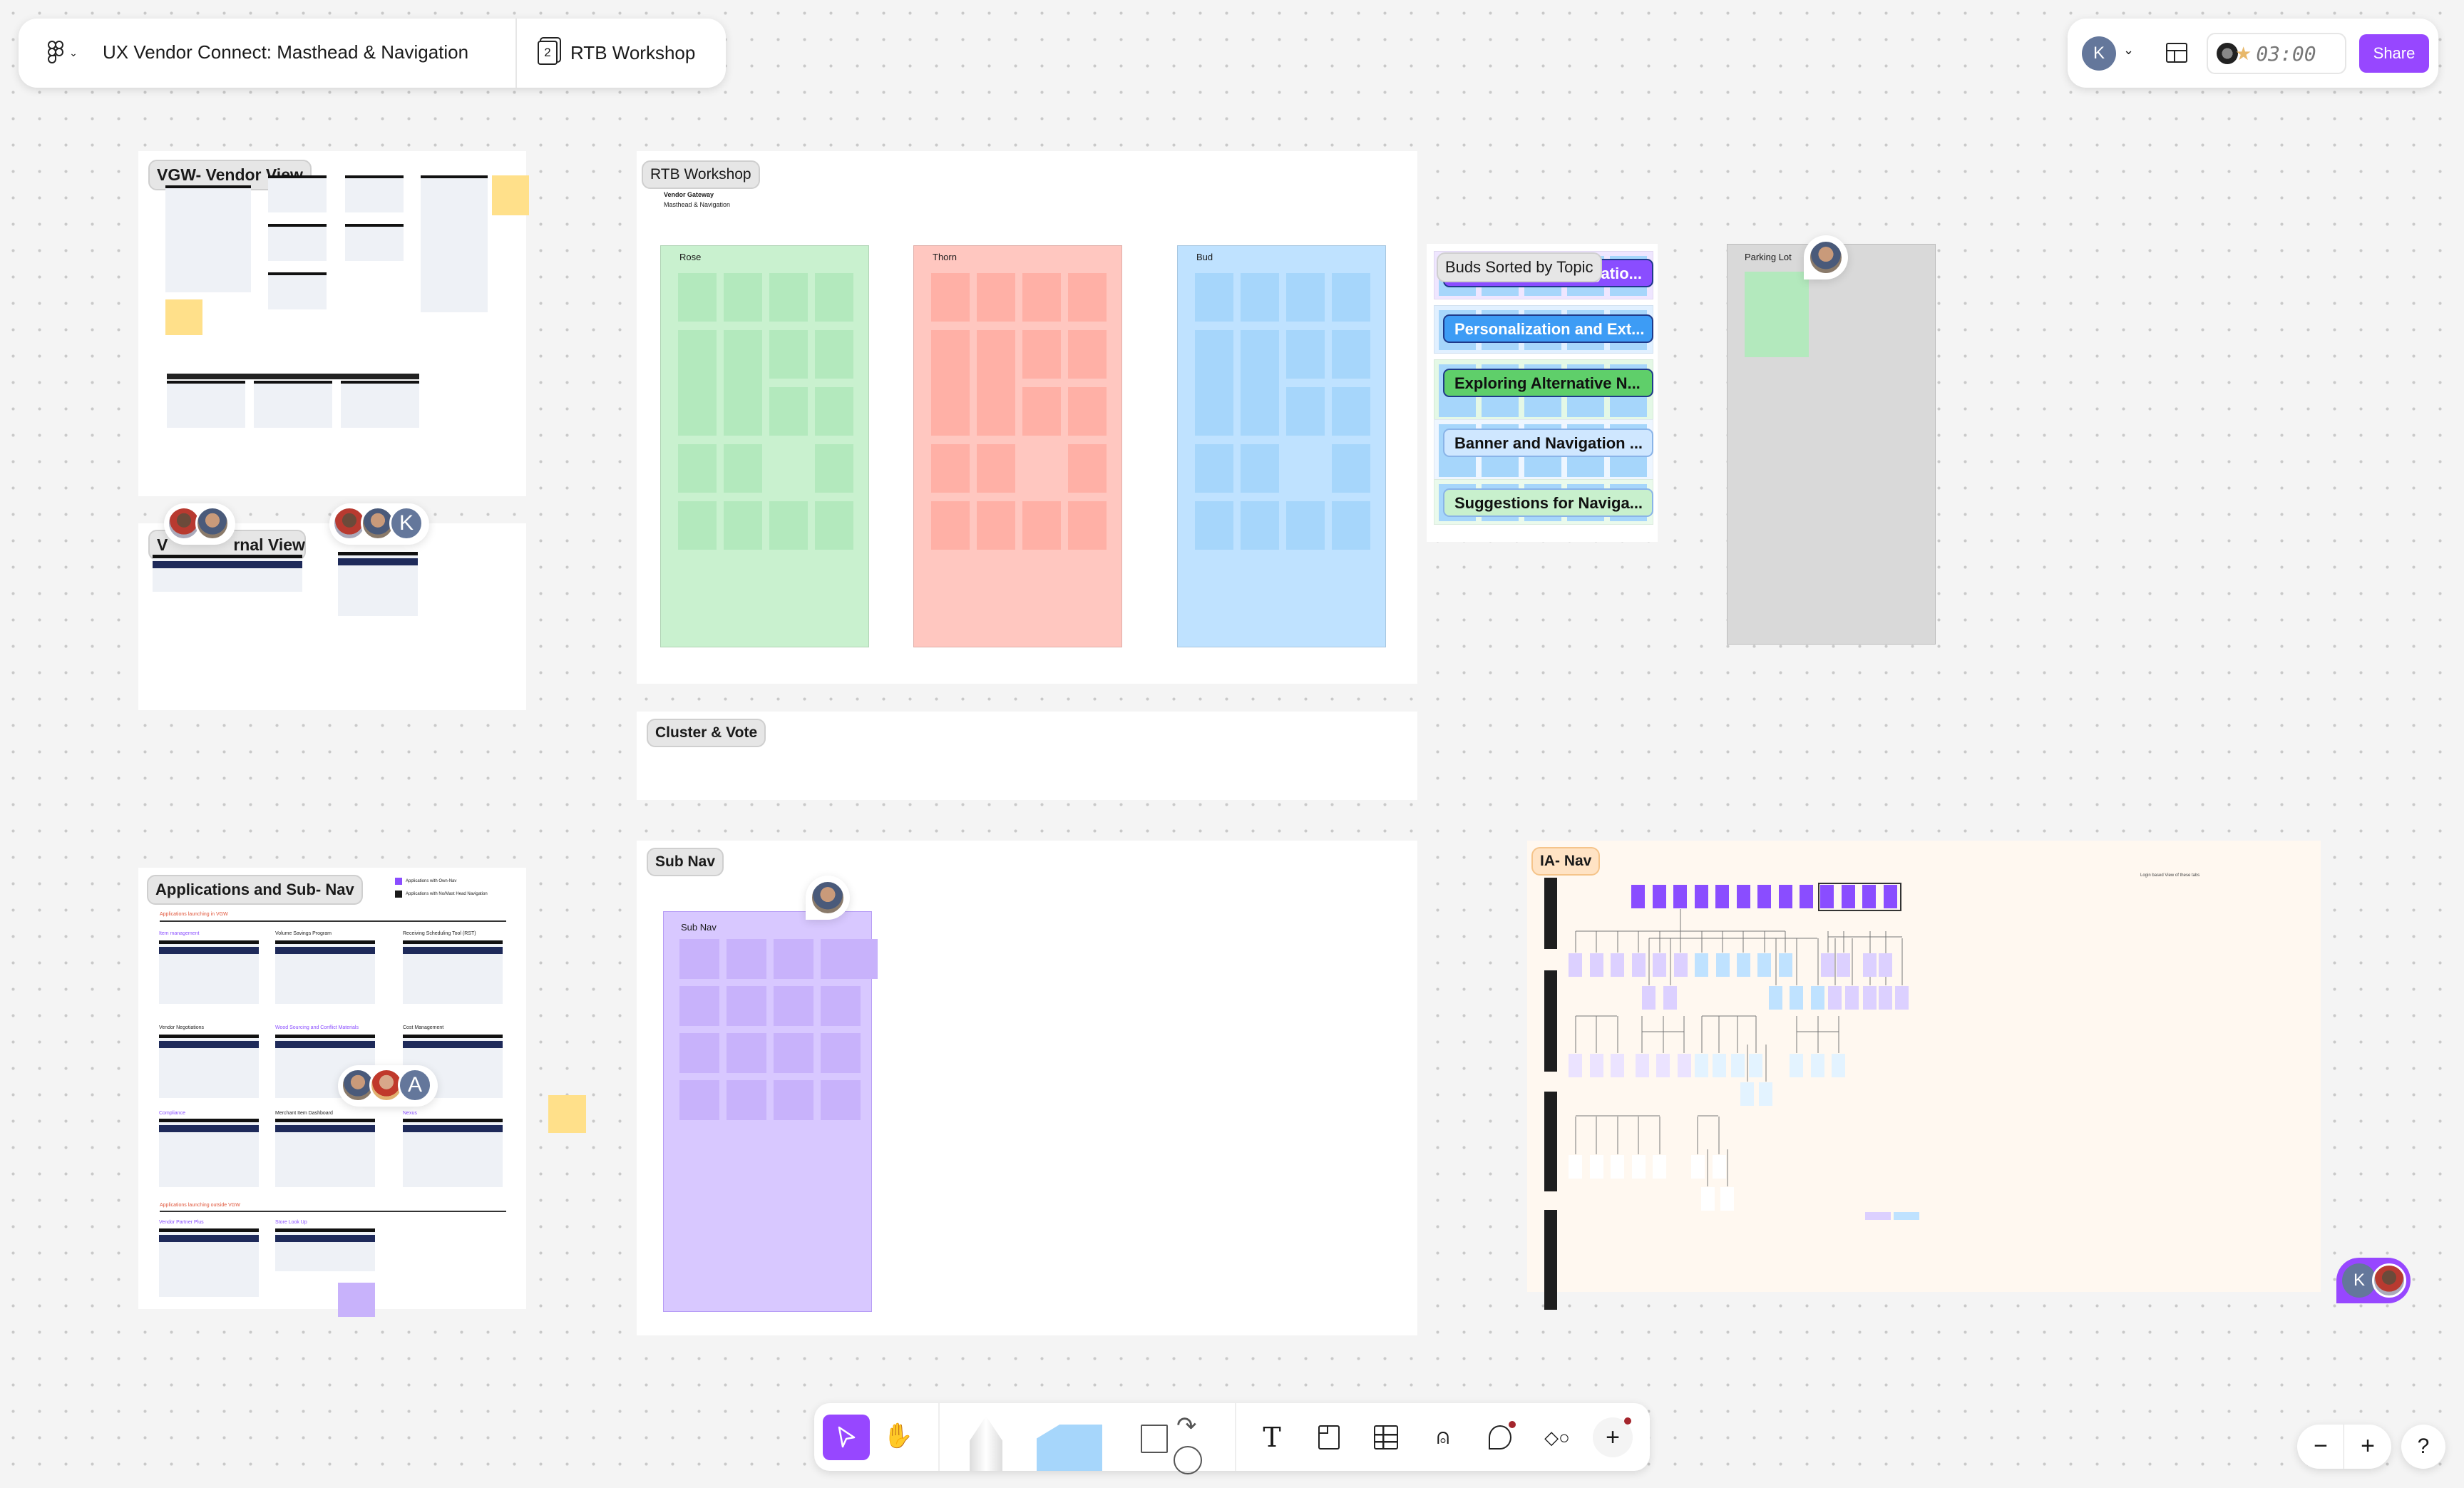  I want to click on frame-label: Applications and Sub- Nav, so click(255, 890).